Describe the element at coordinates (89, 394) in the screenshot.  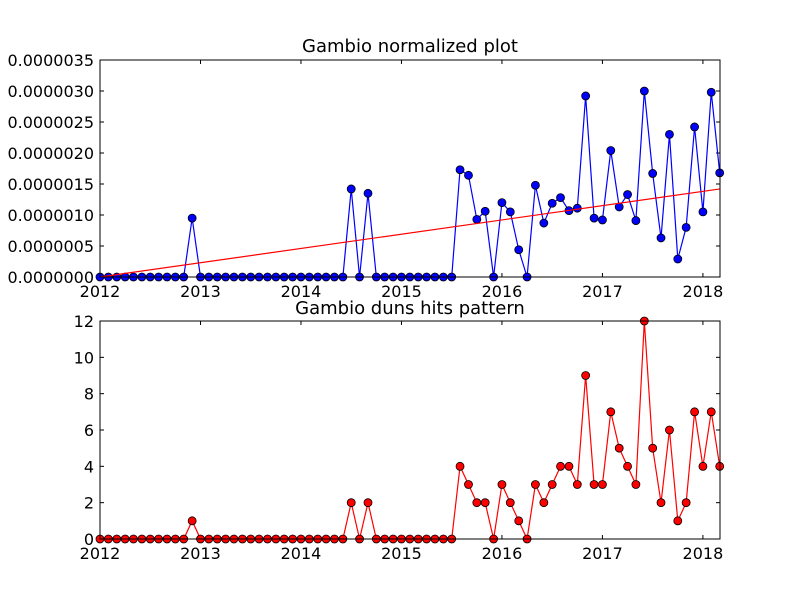
I see `y-tick-label: 8` at that location.